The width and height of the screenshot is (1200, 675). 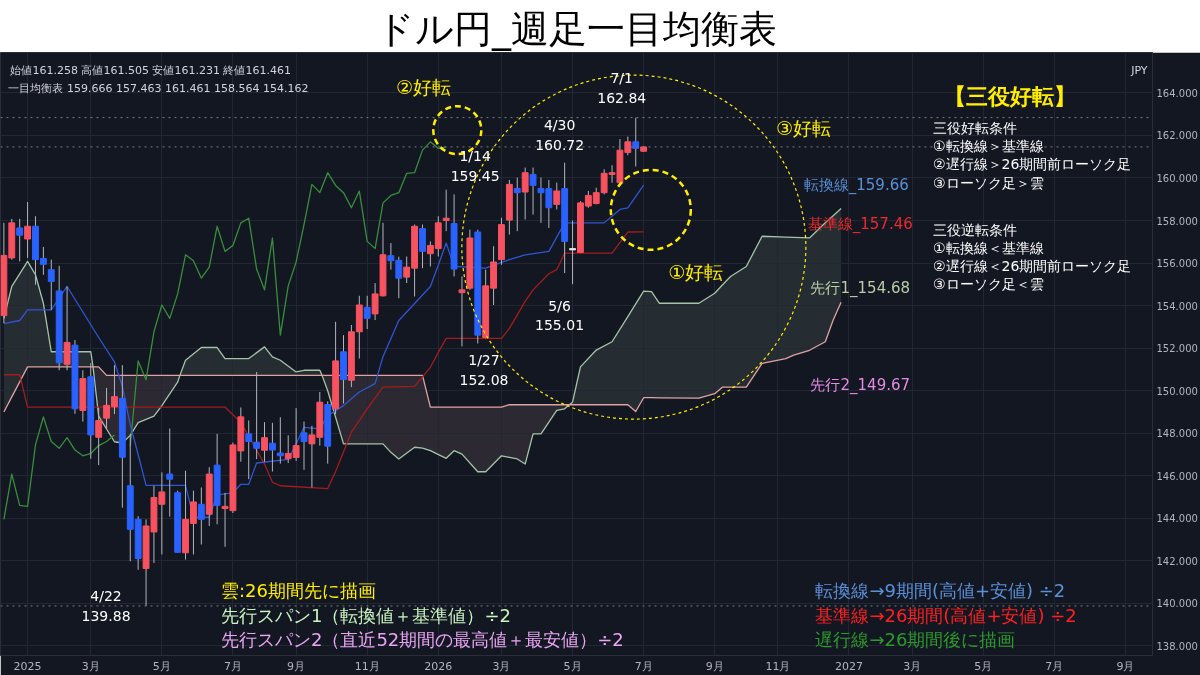 What do you see at coordinates (1177, 519) in the screenshot?
I see `y-tick-label: 144.000` at bounding box center [1177, 519].